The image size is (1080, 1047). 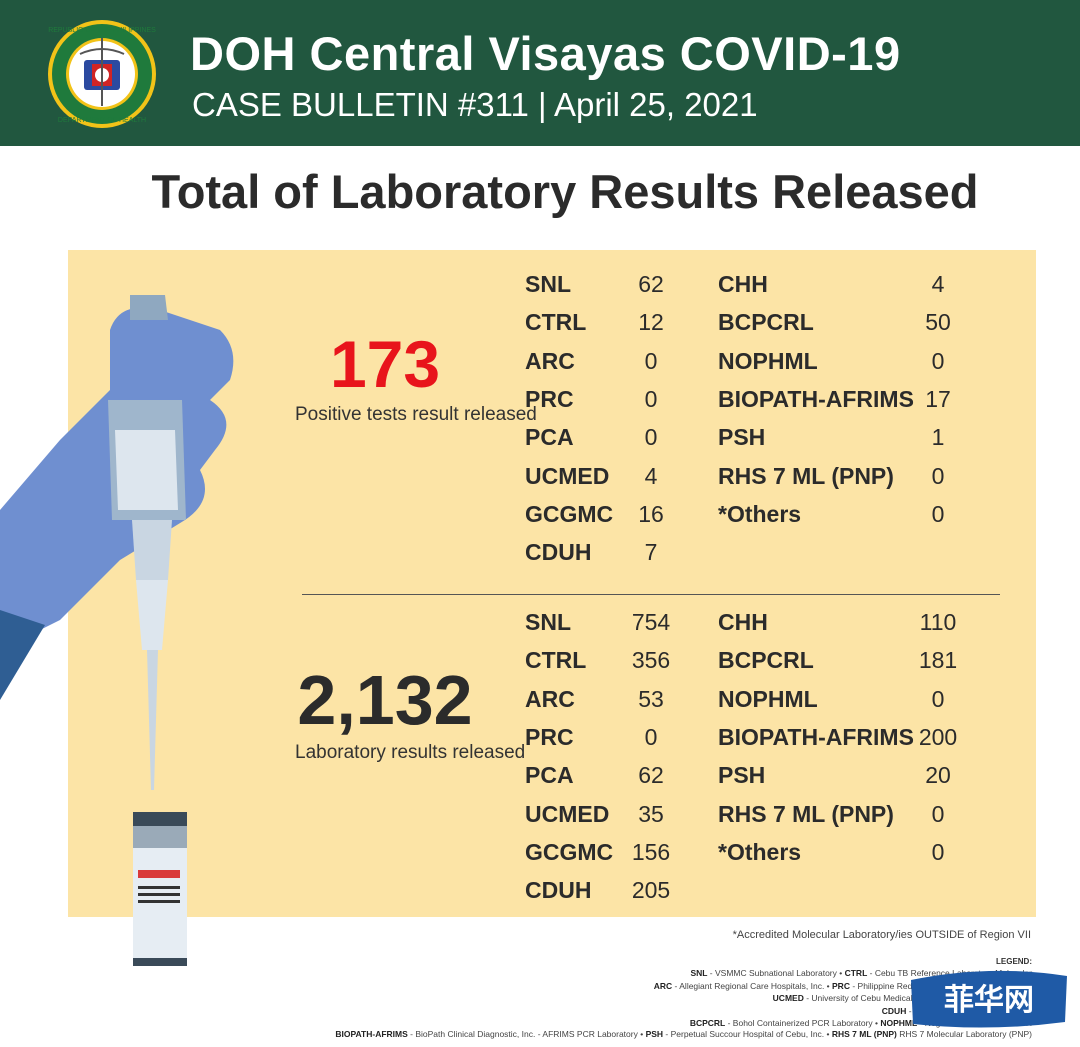 What do you see at coordinates (938, 322) in the screenshot?
I see `lab-count: 50` at bounding box center [938, 322].